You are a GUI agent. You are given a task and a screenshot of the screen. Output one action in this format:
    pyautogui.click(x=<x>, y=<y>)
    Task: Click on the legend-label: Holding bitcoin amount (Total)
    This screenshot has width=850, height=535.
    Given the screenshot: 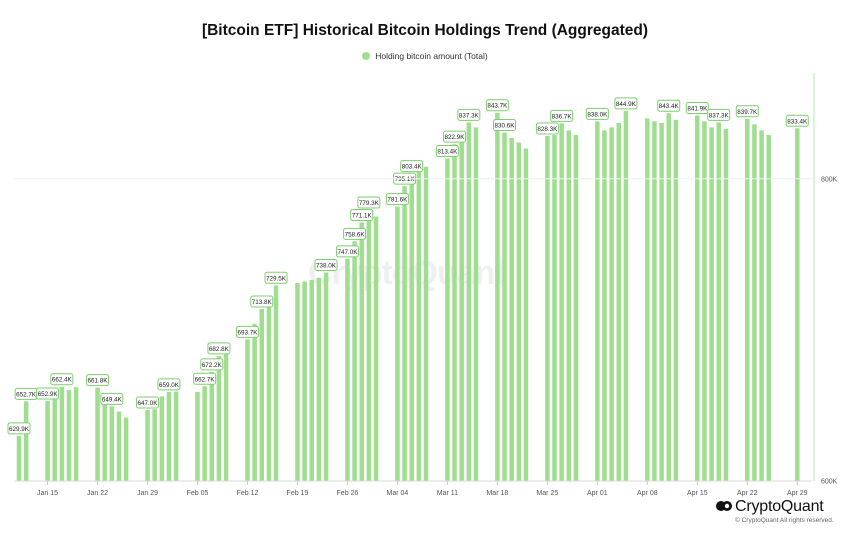 What is the action you would take?
    pyautogui.click(x=431, y=56)
    